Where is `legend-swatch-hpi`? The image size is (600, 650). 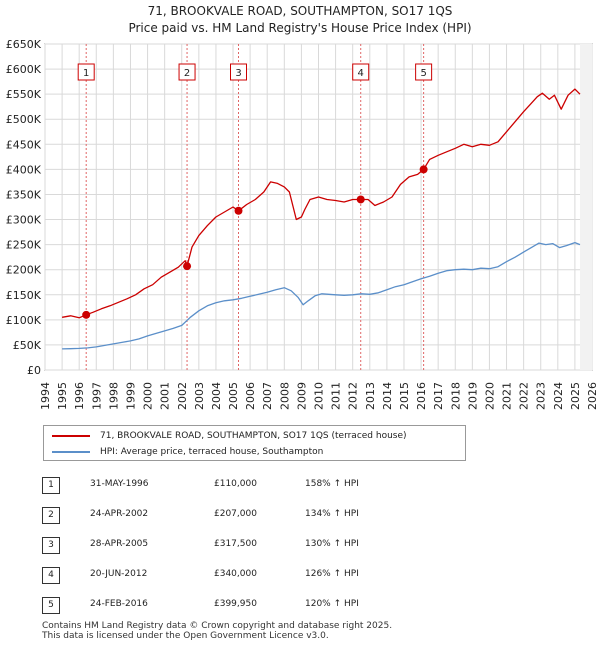
legend-swatch-hpi is located at coordinates (71, 452).